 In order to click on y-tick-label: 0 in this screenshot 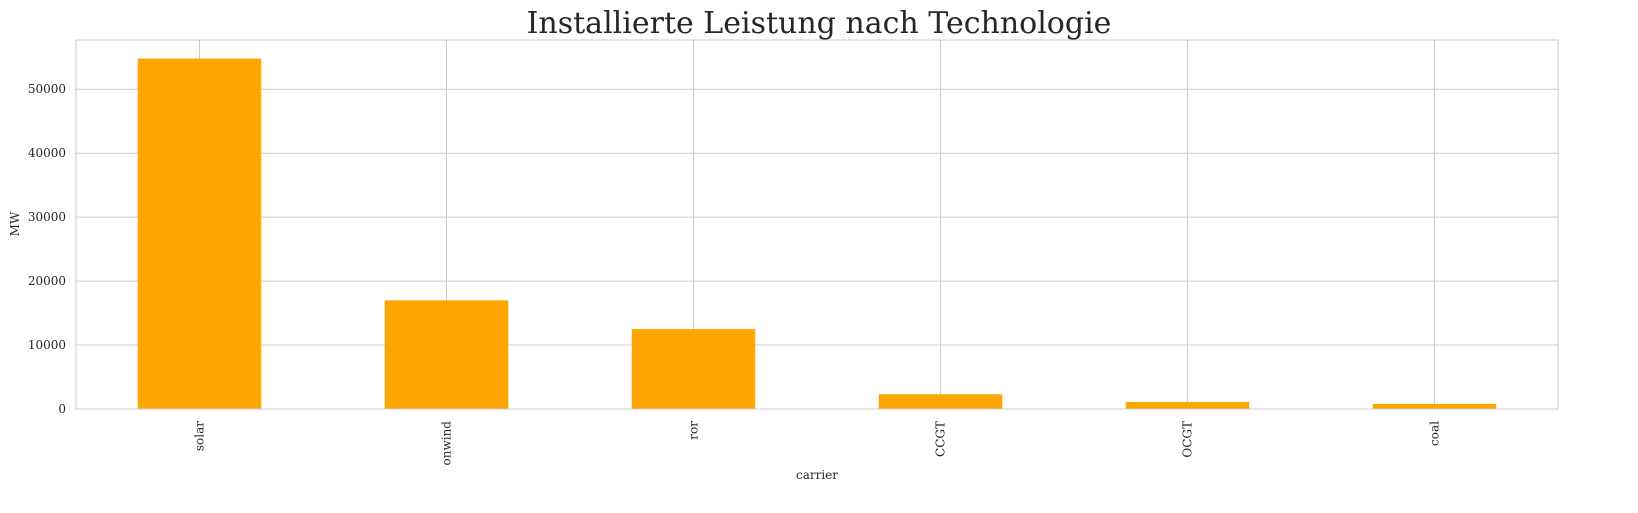, I will do `click(62, 409)`.